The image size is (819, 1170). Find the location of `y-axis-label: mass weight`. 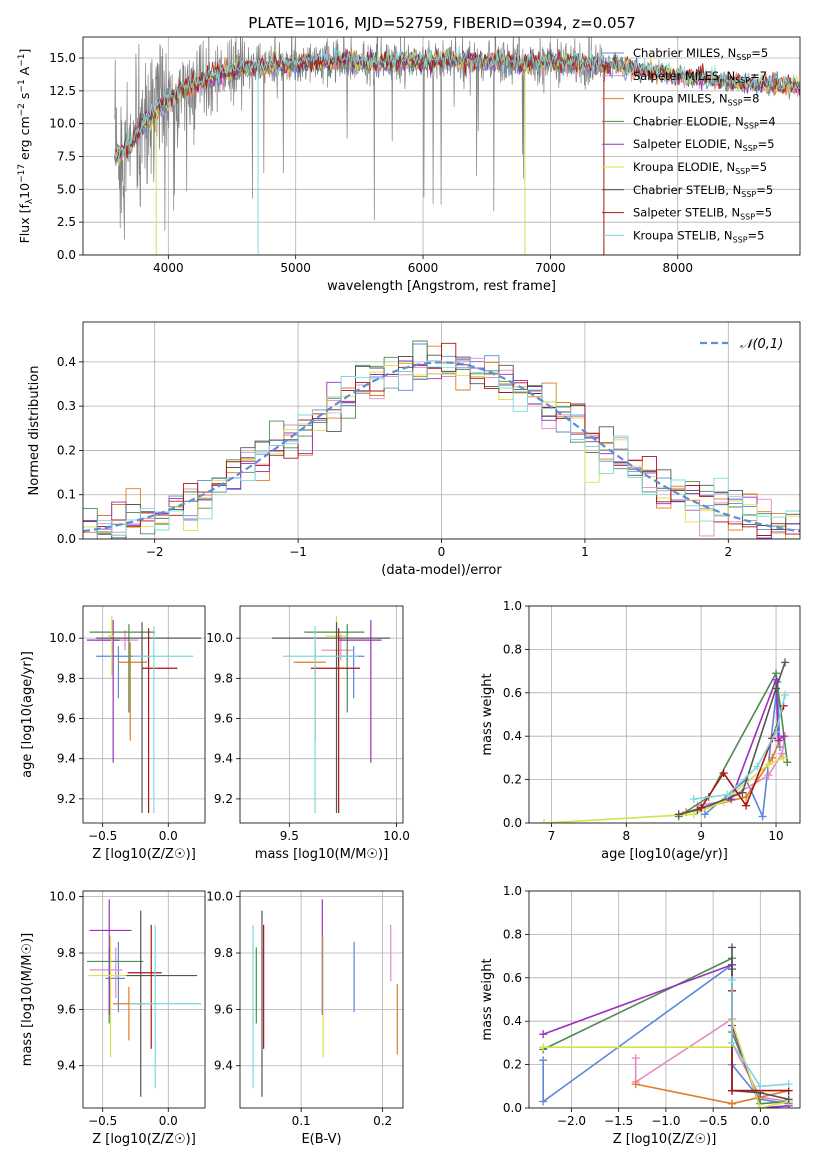

y-axis-label: mass weight is located at coordinates (487, 999).